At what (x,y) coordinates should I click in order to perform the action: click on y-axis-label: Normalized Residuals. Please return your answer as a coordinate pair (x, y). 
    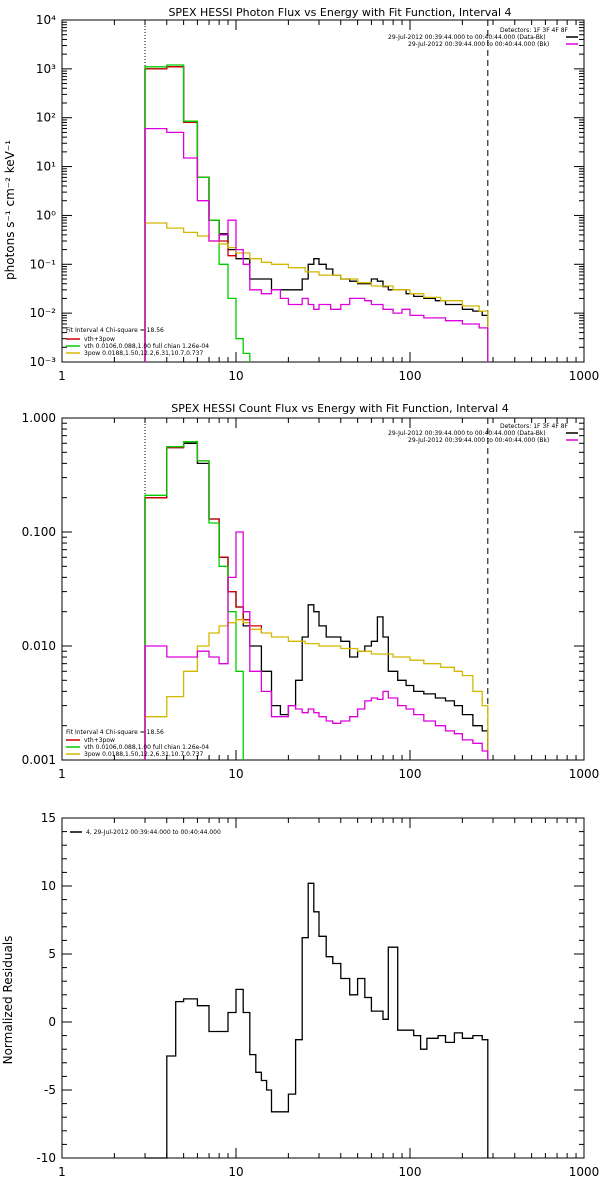
    Looking at the image, I should click on (8, 1000).